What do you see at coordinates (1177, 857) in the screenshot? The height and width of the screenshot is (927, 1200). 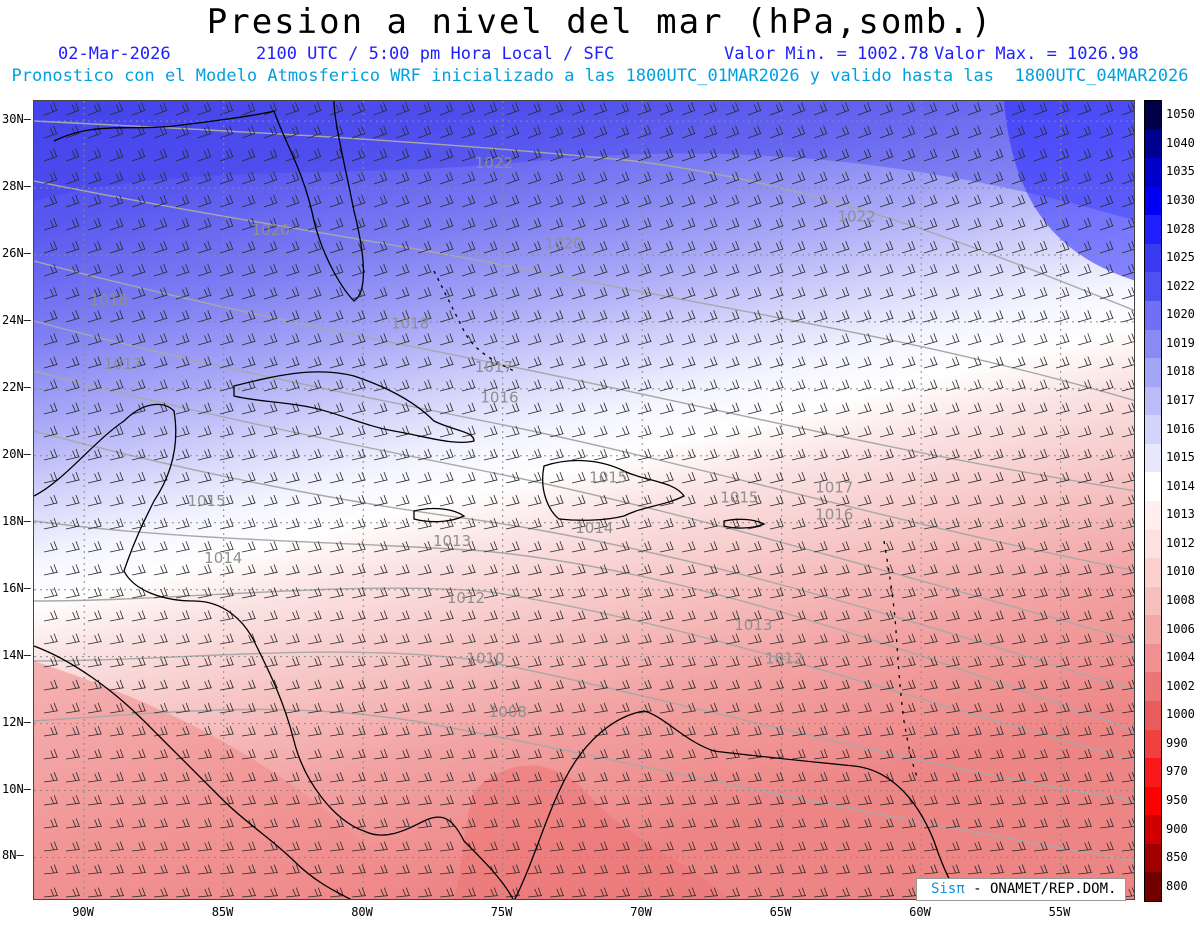 I see `colorbar-label: 850` at bounding box center [1177, 857].